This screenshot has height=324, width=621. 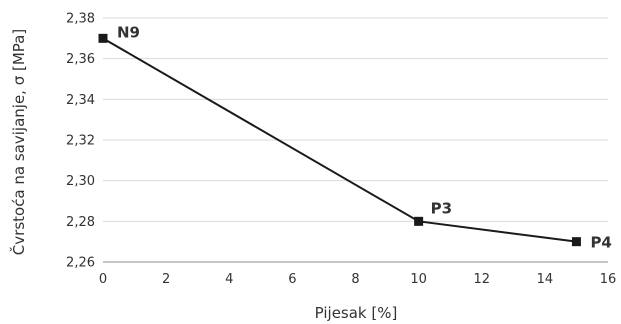 I want to click on x-tick-label: 14, so click(x=545, y=279).